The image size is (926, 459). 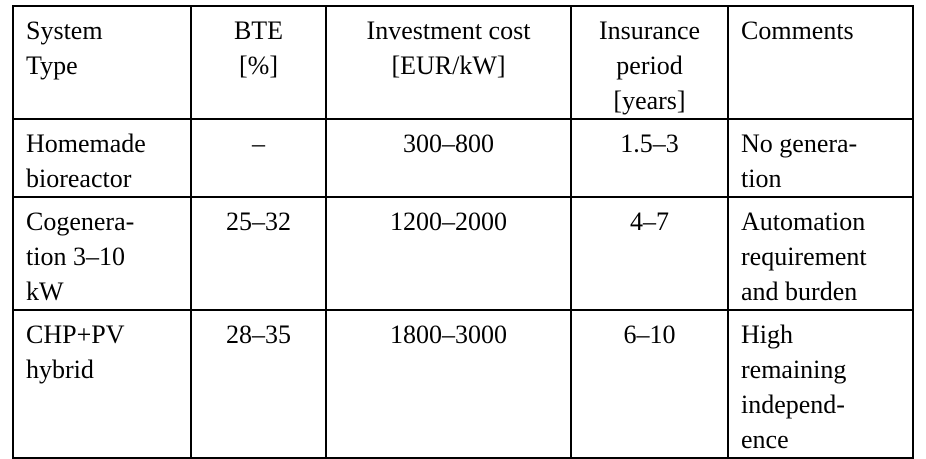 I want to click on header-cell: System Type, so click(x=102, y=62).